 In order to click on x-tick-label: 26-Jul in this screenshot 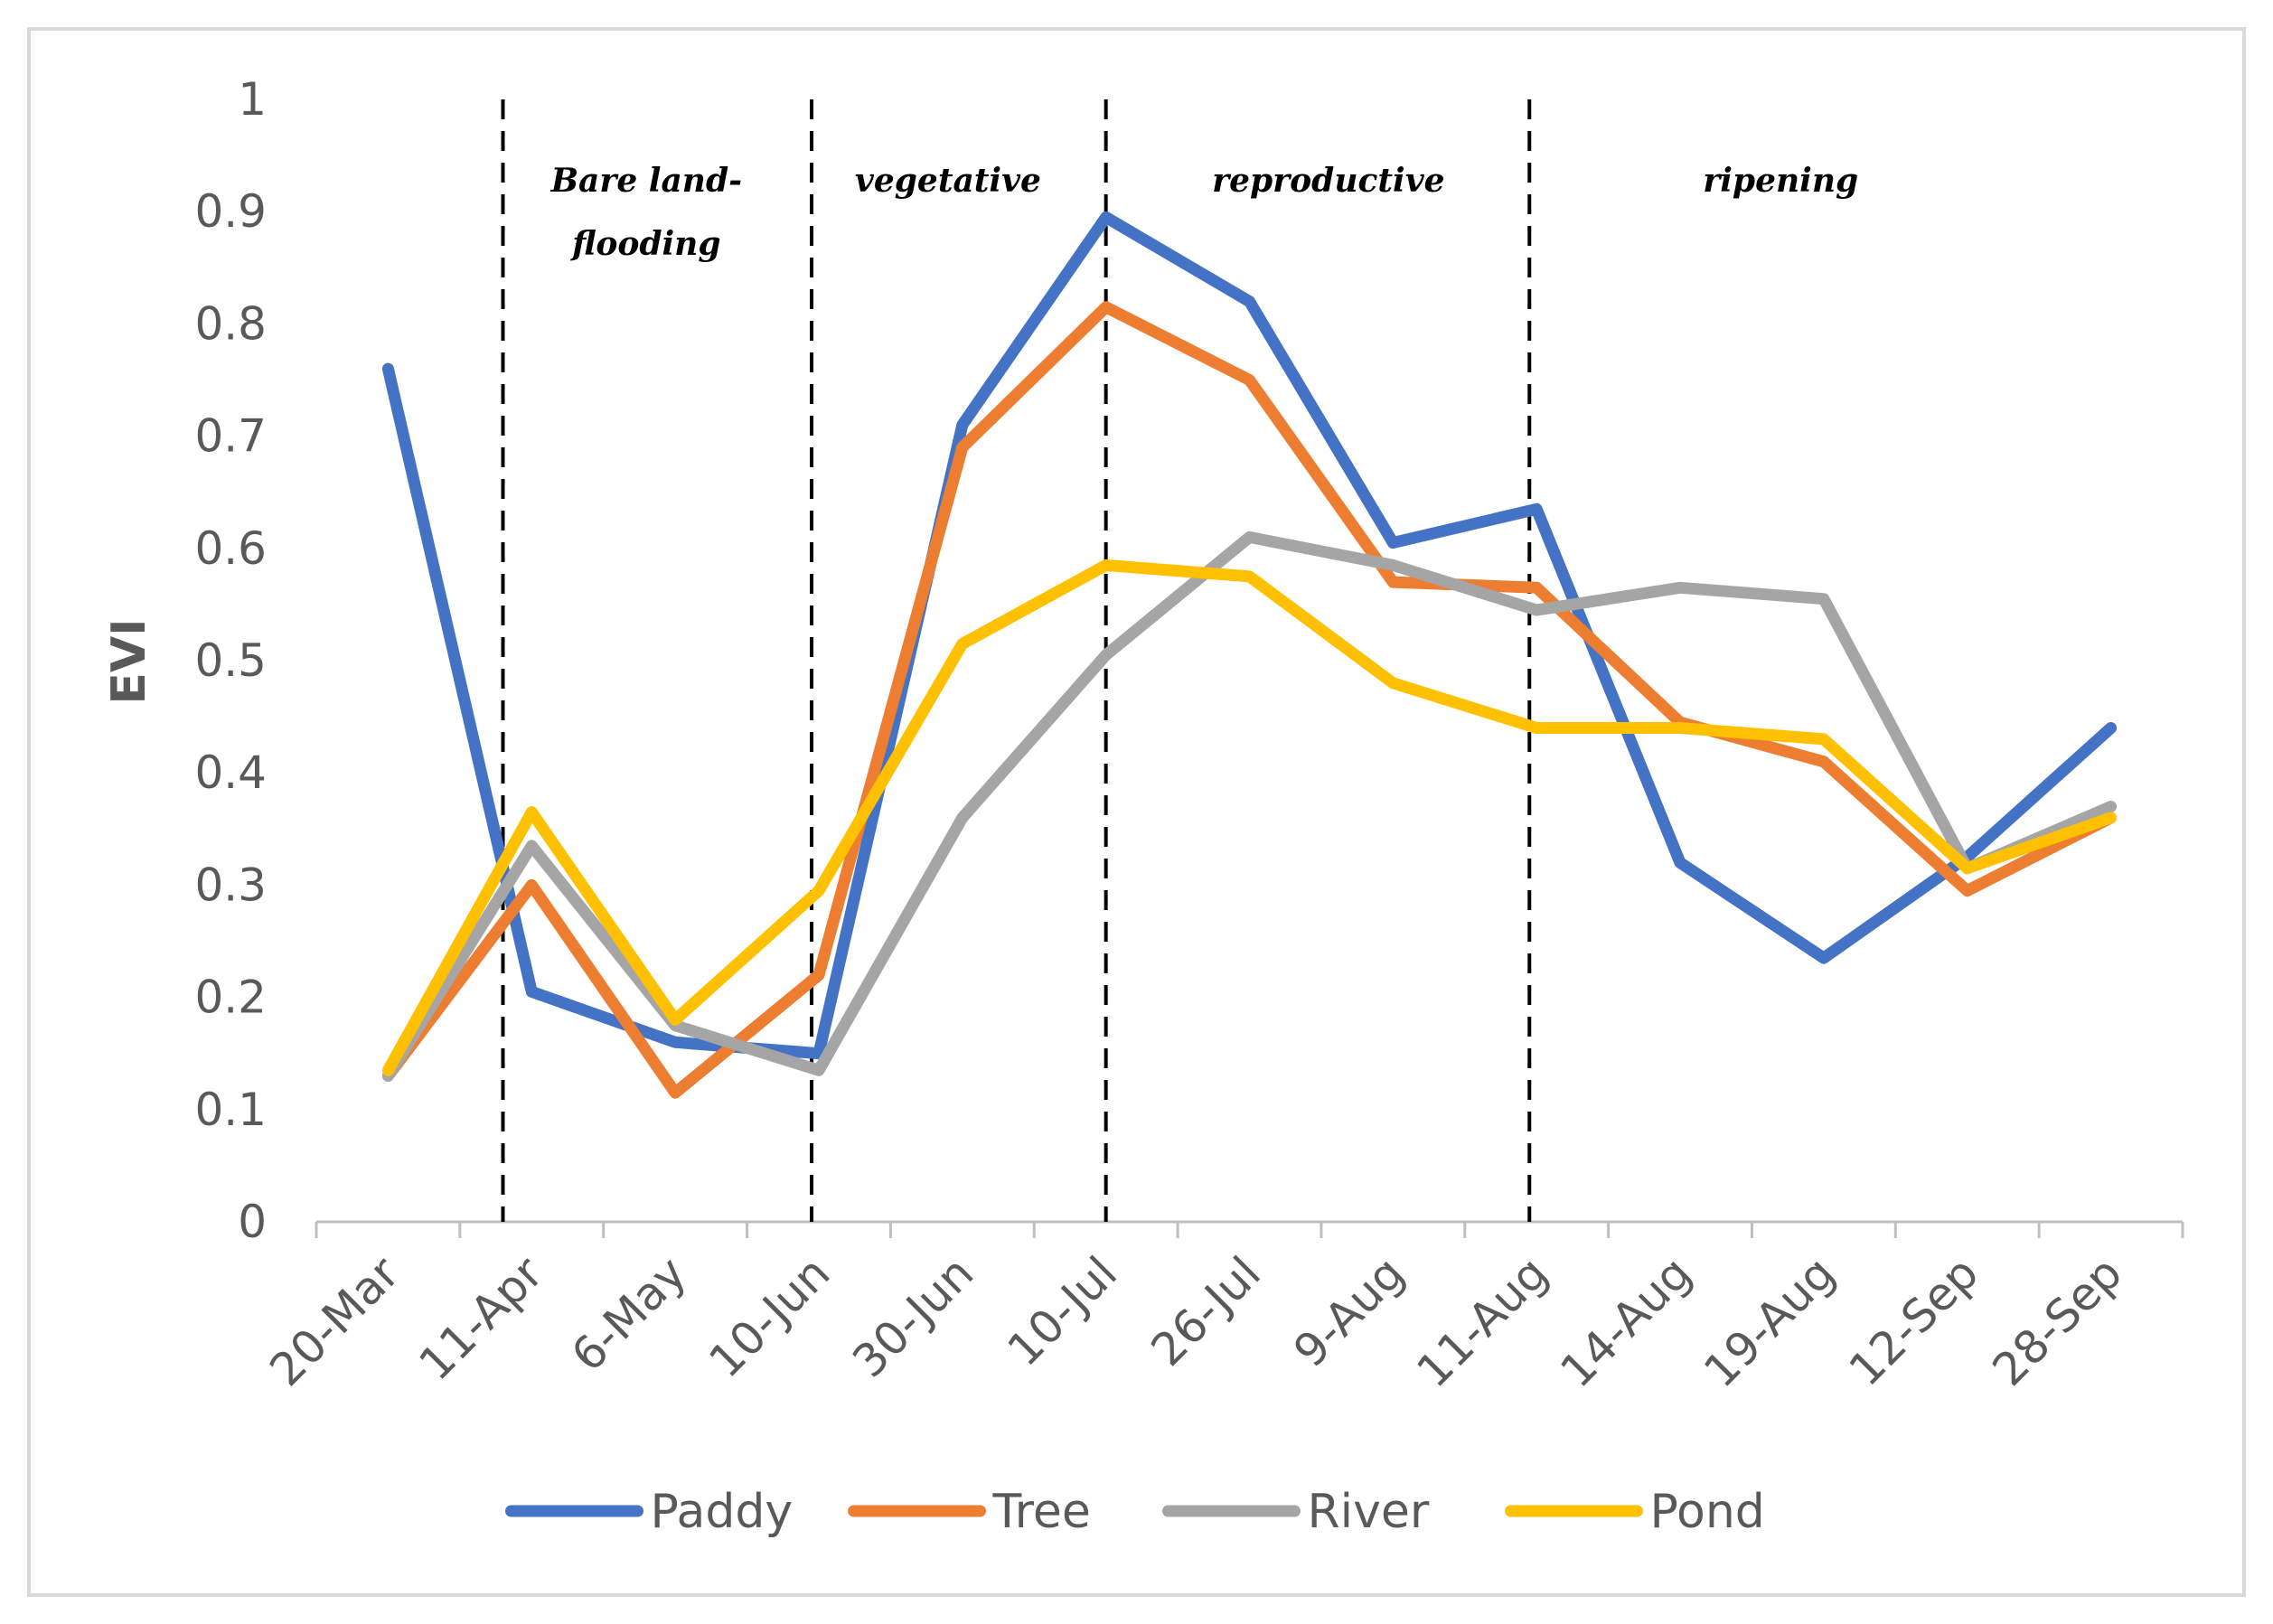, I will do `click(1206, 1311)`.